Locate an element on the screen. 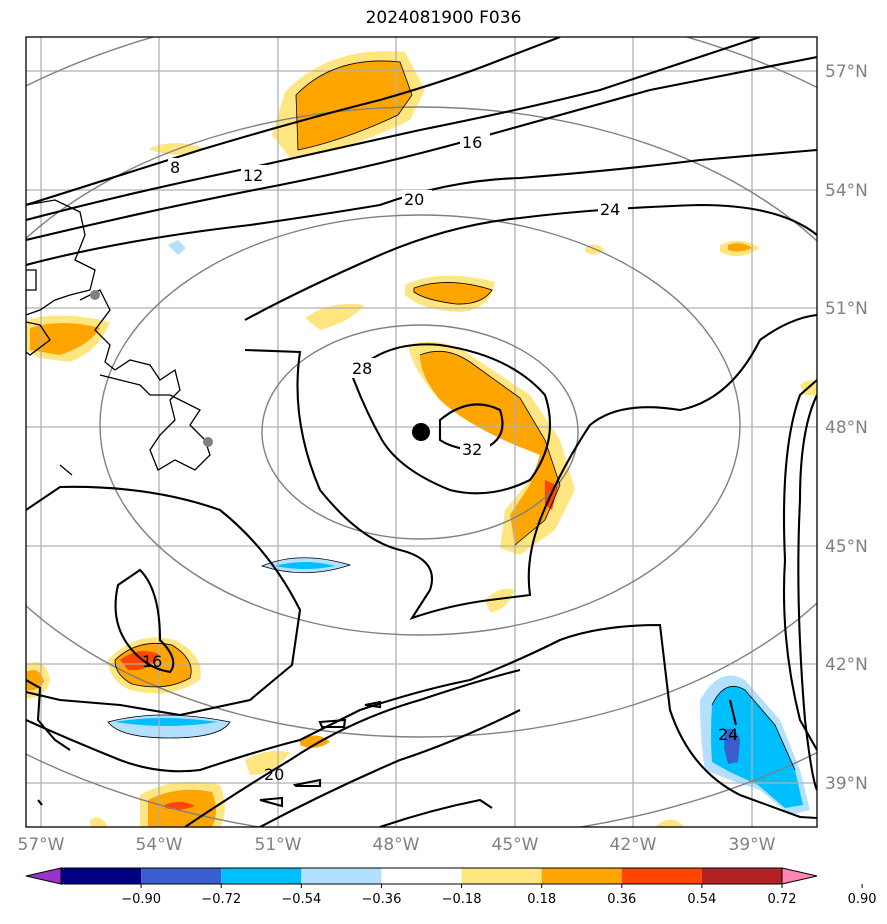 The height and width of the screenshot is (924, 887). lon-tick: 54°W is located at coordinates (159, 845).